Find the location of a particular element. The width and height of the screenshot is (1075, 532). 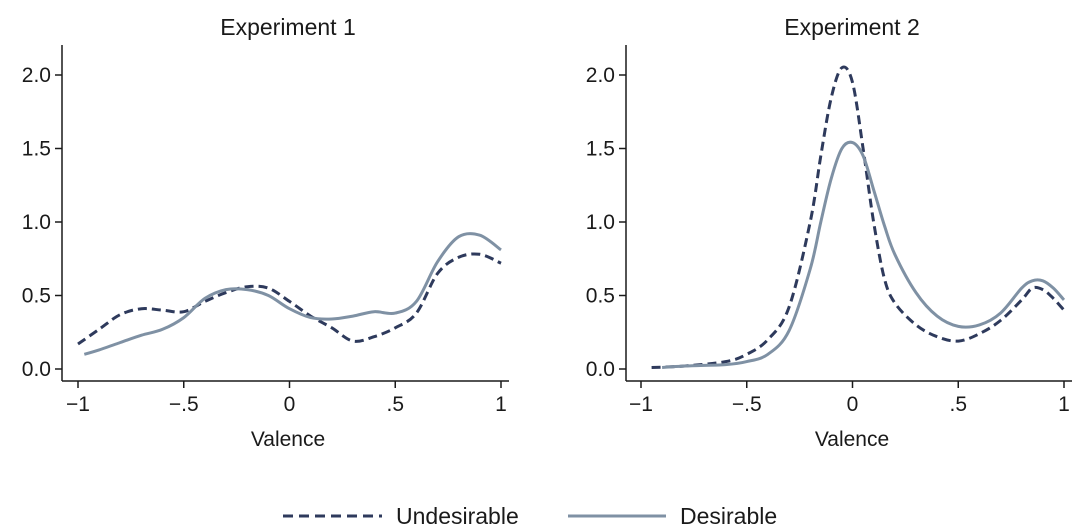

series-line-desirable is located at coordinates (292, 293).